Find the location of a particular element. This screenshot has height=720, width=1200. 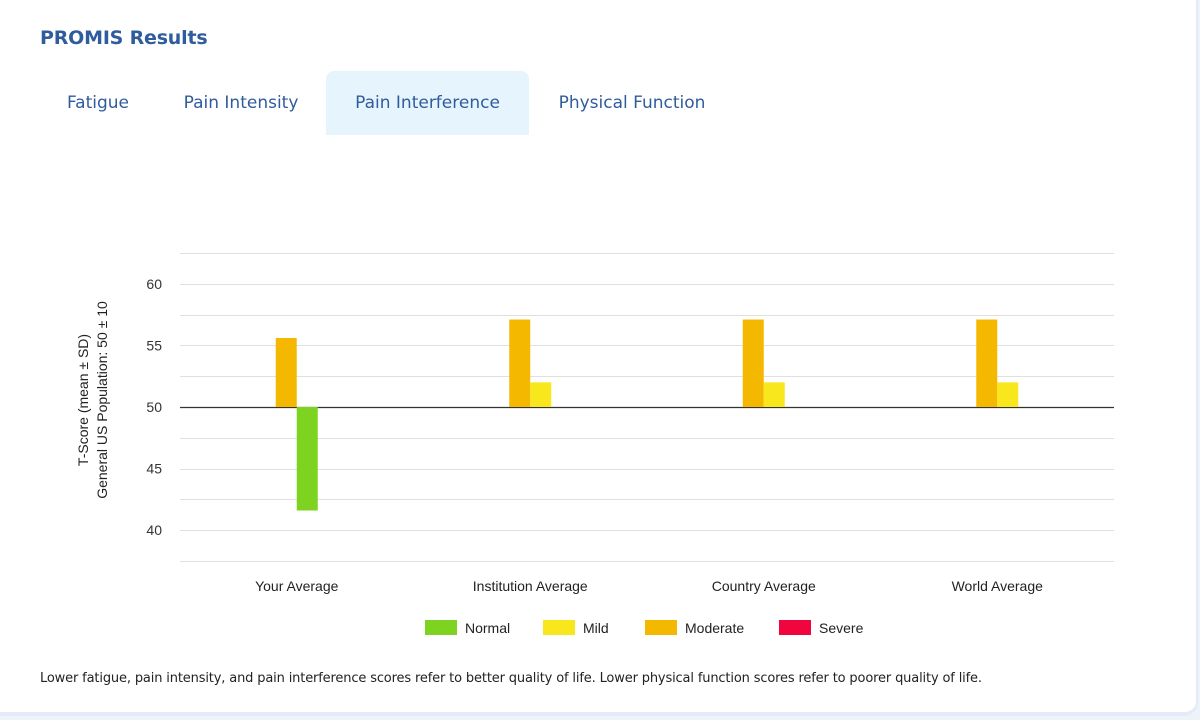

tab-pain-intensity: Pain Intensity is located at coordinates (241, 103).